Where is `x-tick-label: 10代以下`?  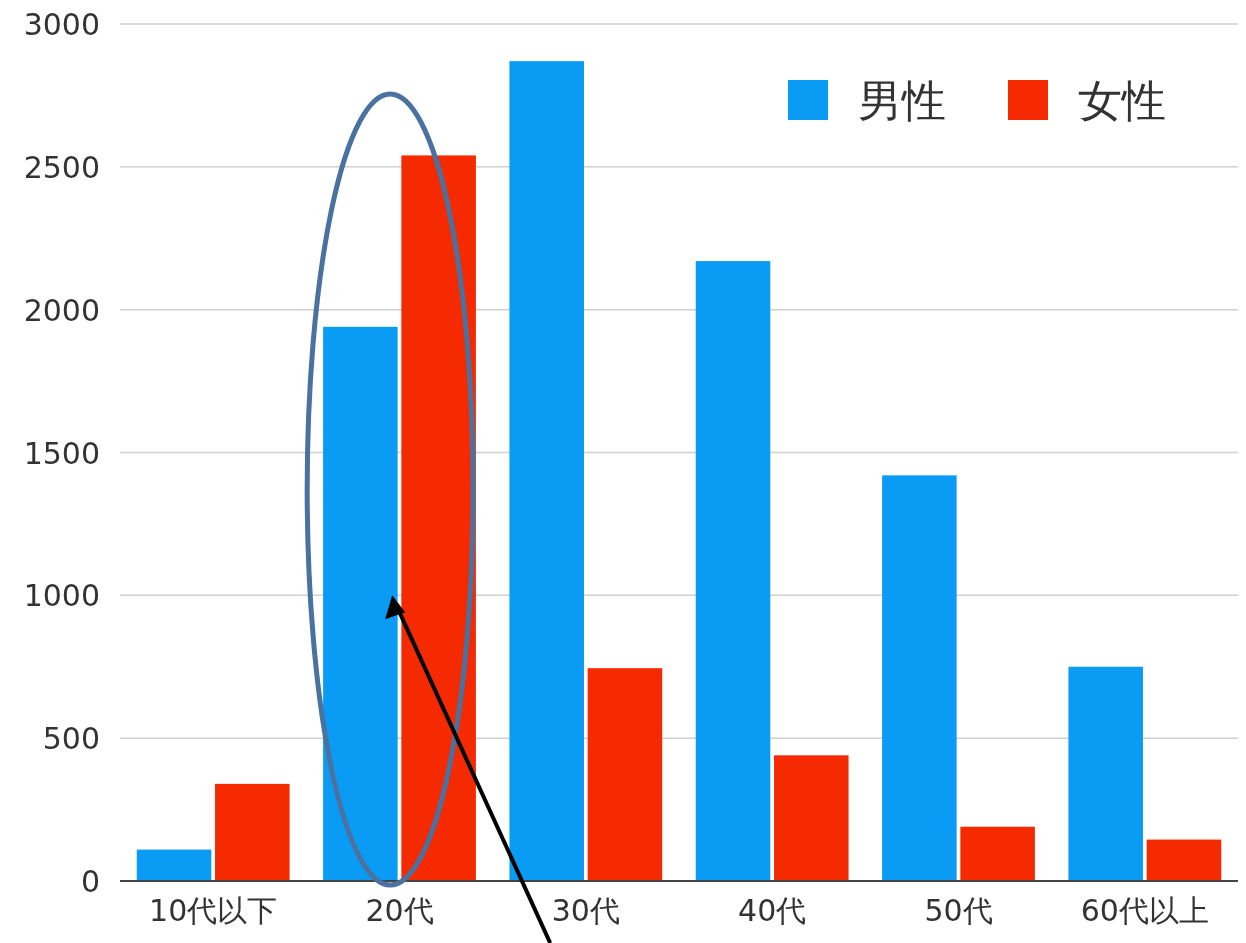 x-tick-label: 10代以下 is located at coordinates (213, 910).